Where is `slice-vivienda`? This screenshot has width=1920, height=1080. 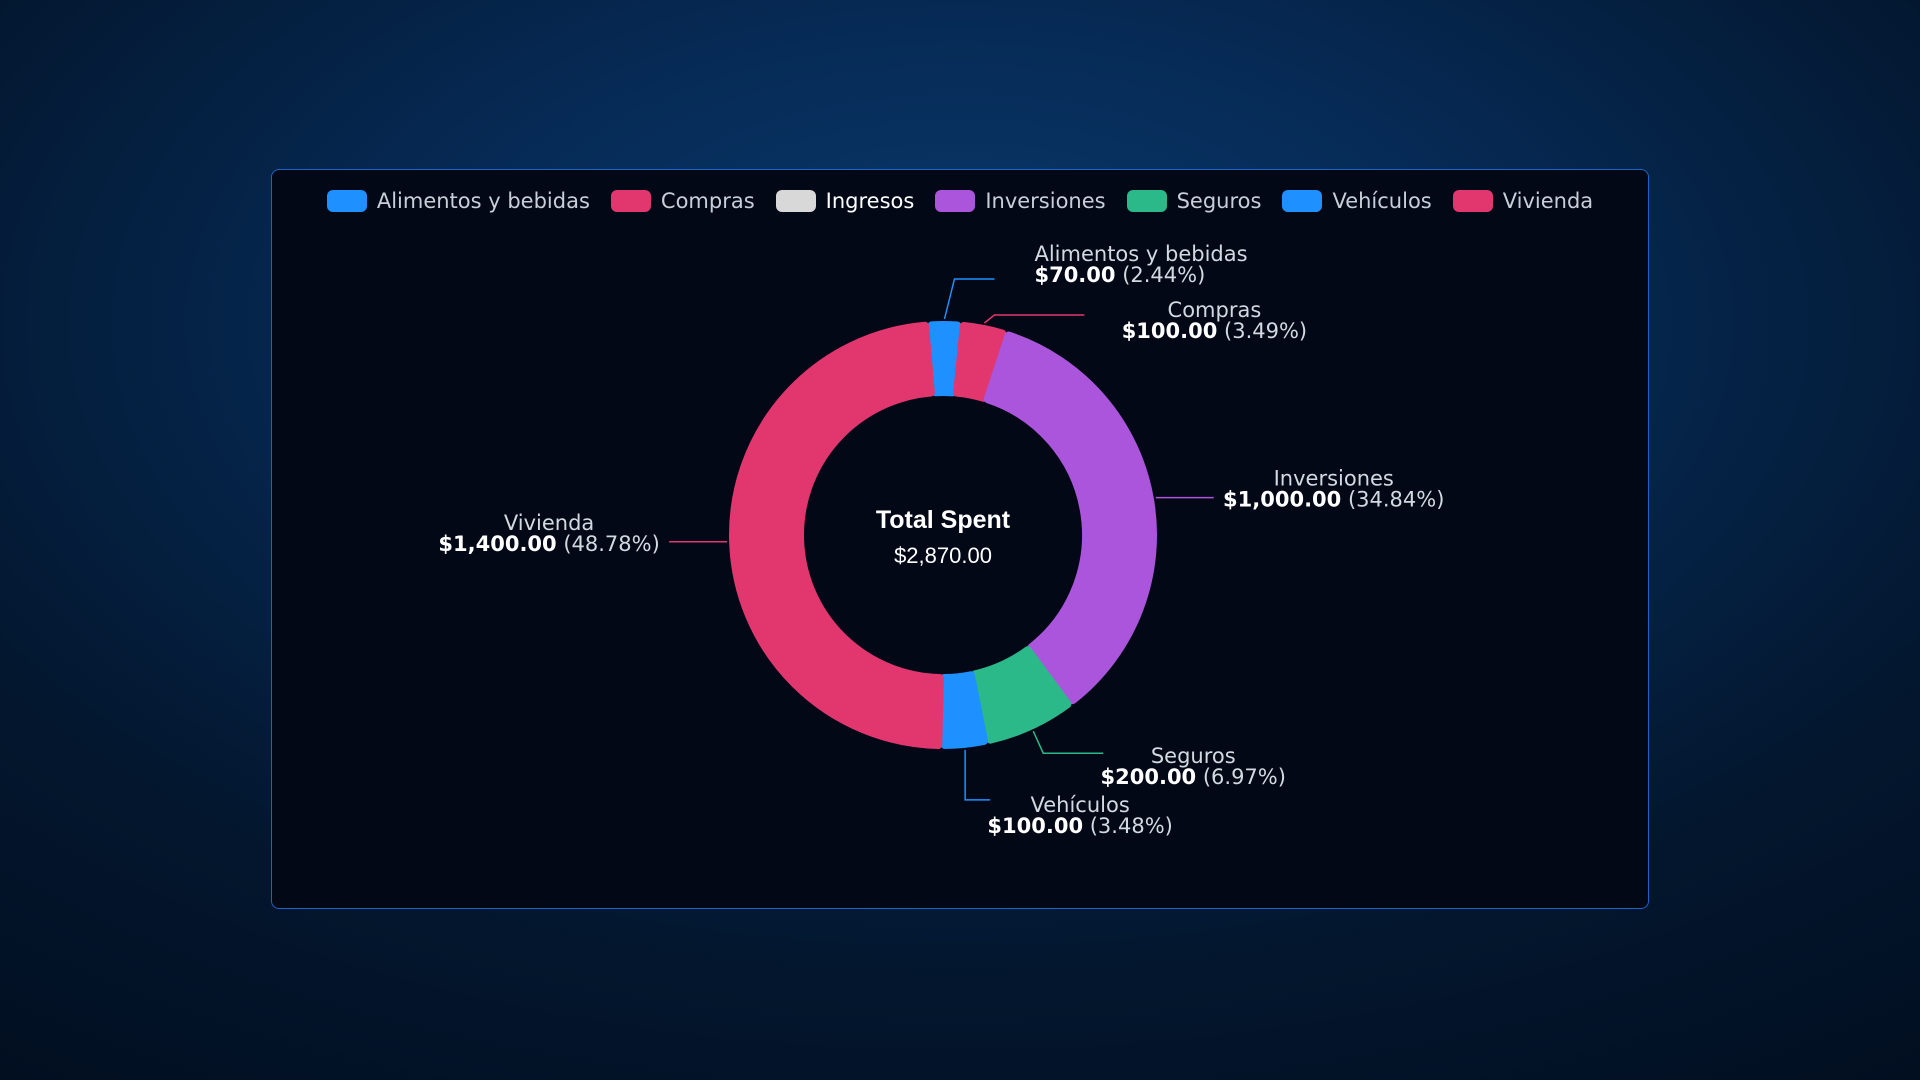 slice-vivienda is located at coordinates (836, 535).